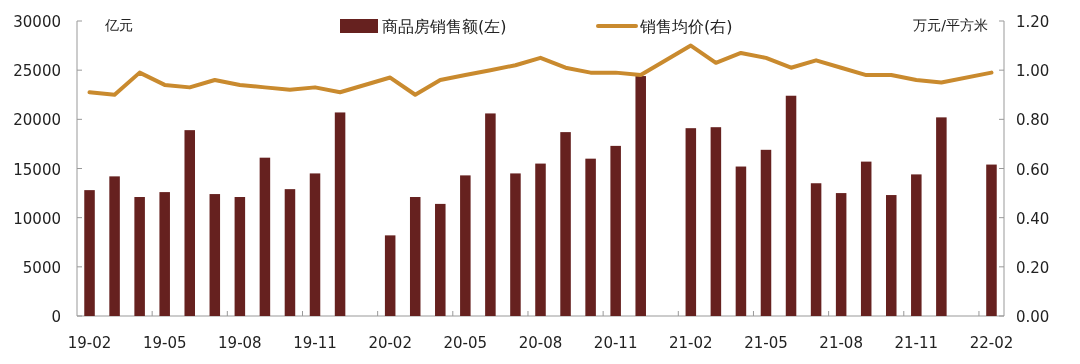 Image resolution: width=1080 pixels, height=364 pixels. I want to click on line-series, so click(540, 70).